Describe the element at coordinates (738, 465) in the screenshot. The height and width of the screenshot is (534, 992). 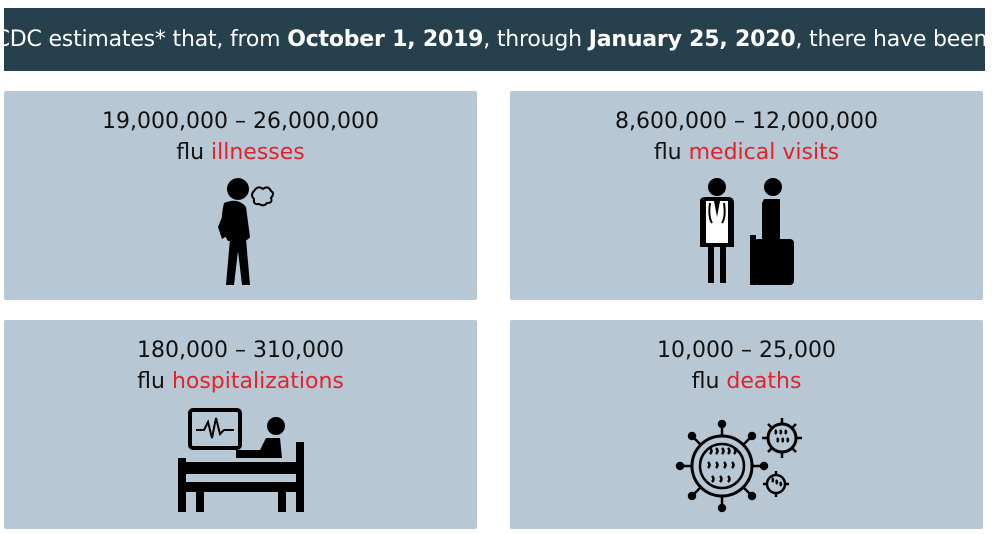
I see `virus-particles-icon` at that location.